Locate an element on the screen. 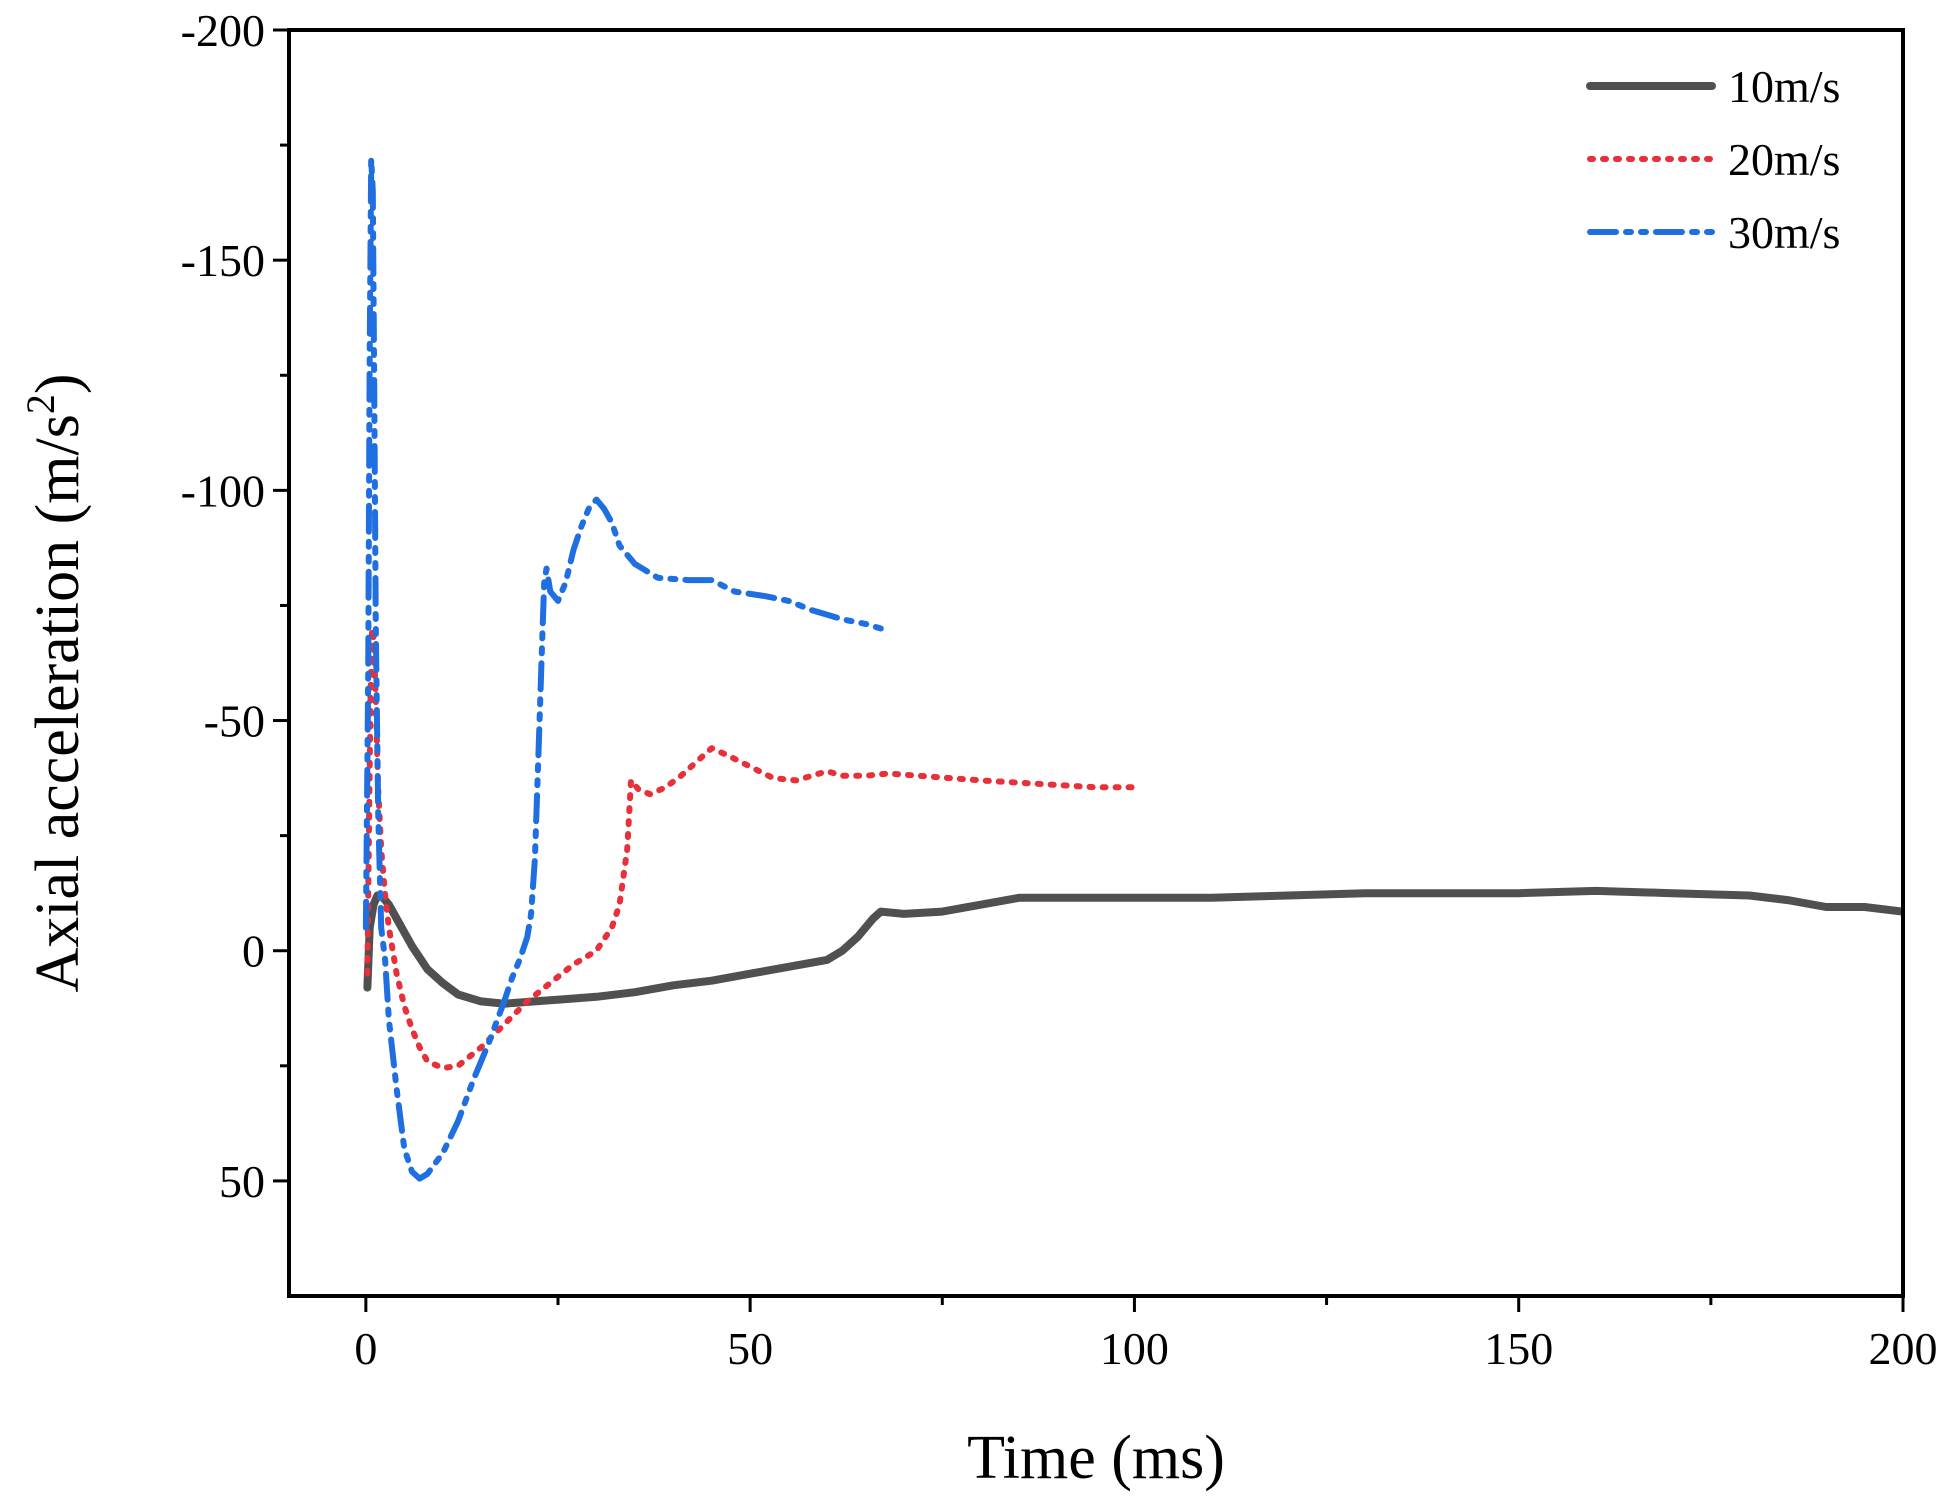 The height and width of the screenshot is (1504, 1948). x-tick-label: 50 is located at coordinates (750, 1348).